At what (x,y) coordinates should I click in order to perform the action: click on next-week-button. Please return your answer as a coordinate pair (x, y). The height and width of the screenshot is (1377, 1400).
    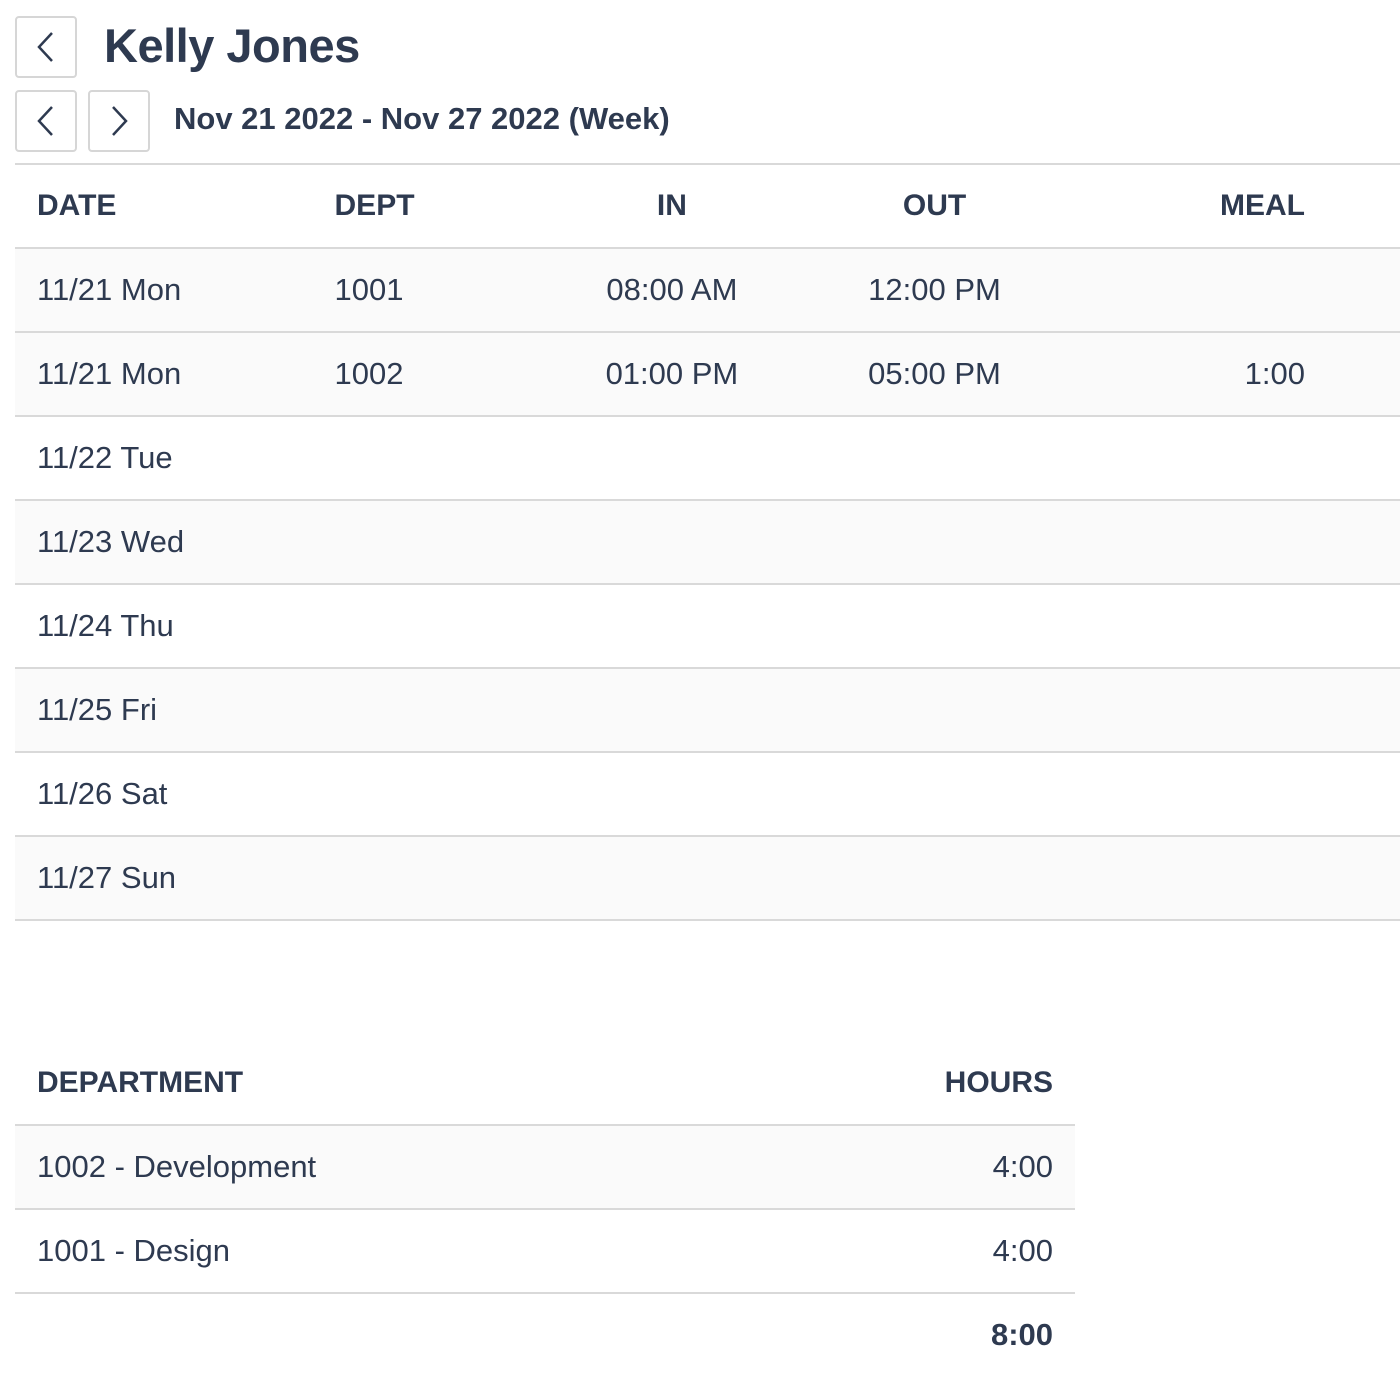
    Looking at the image, I should click on (119, 121).